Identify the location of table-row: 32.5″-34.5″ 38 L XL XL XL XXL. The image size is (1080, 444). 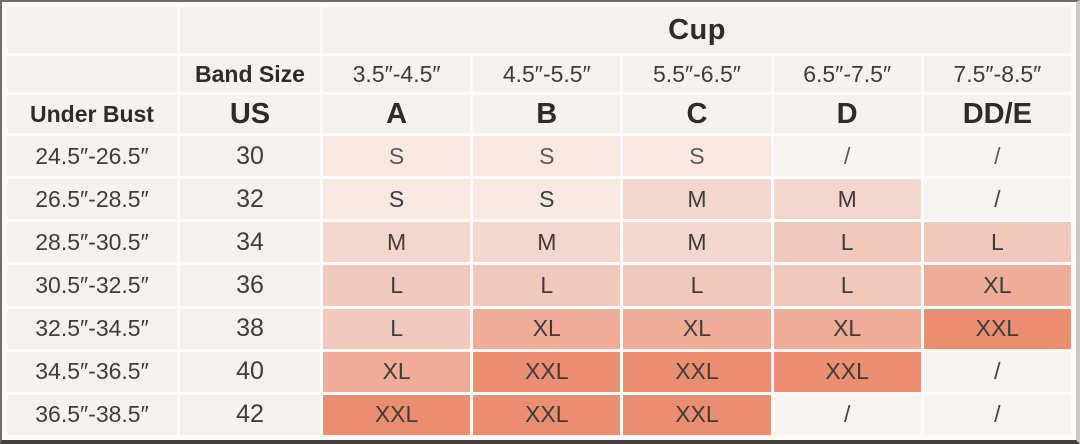
(539, 328).